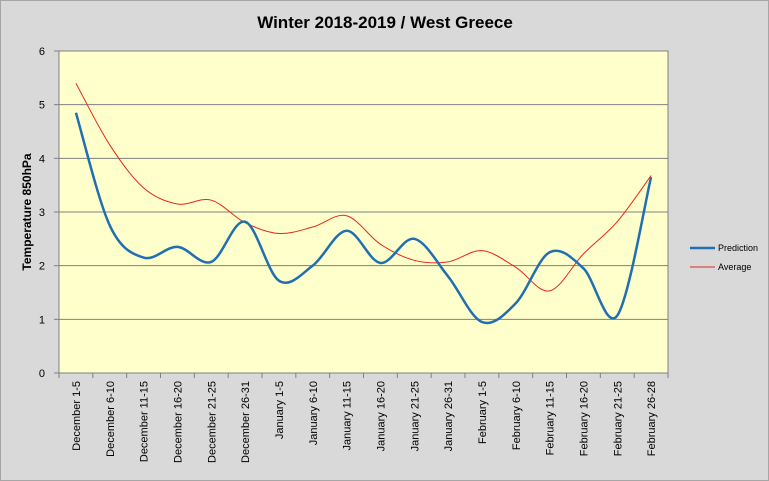 This screenshot has width=769, height=481. I want to click on x-tick-label: January 16-20, so click(381, 416).